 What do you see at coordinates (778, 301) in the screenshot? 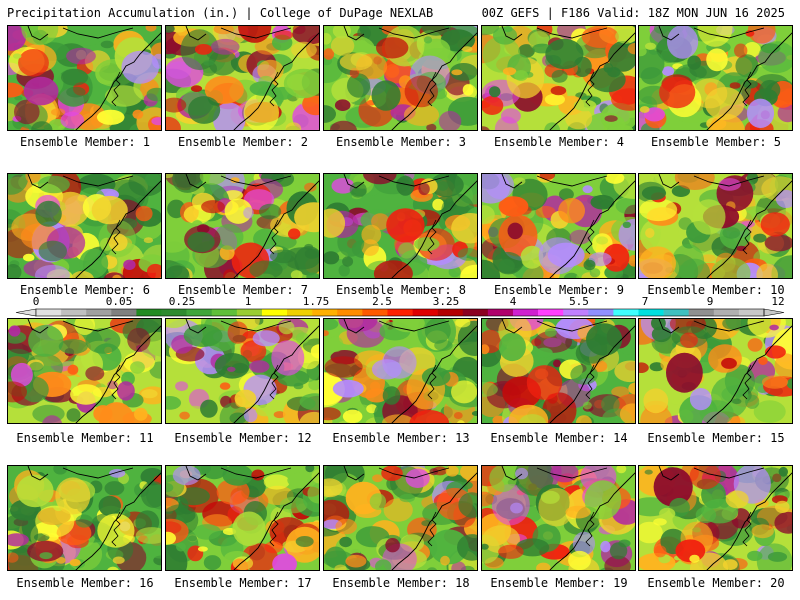
I see `colorbar-tick-label: 12` at bounding box center [778, 301].